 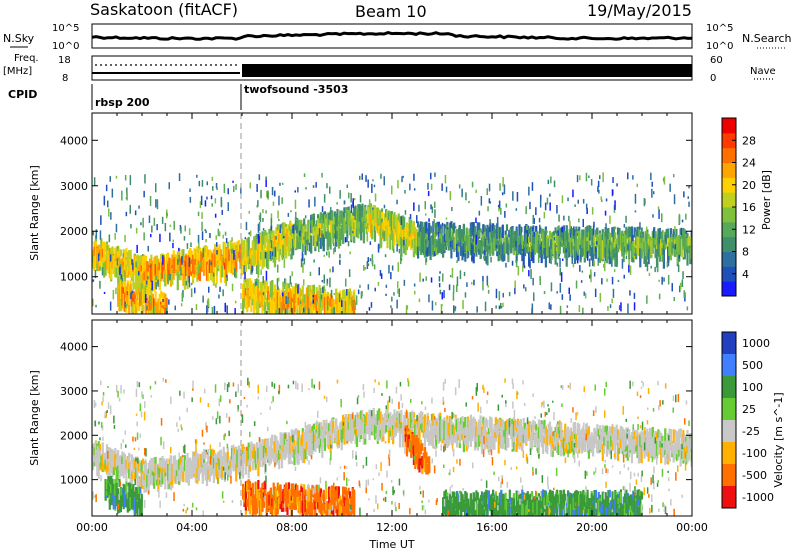 What do you see at coordinates (729, 155) in the screenshot?
I see `power-colorbar-swatch` at bounding box center [729, 155].